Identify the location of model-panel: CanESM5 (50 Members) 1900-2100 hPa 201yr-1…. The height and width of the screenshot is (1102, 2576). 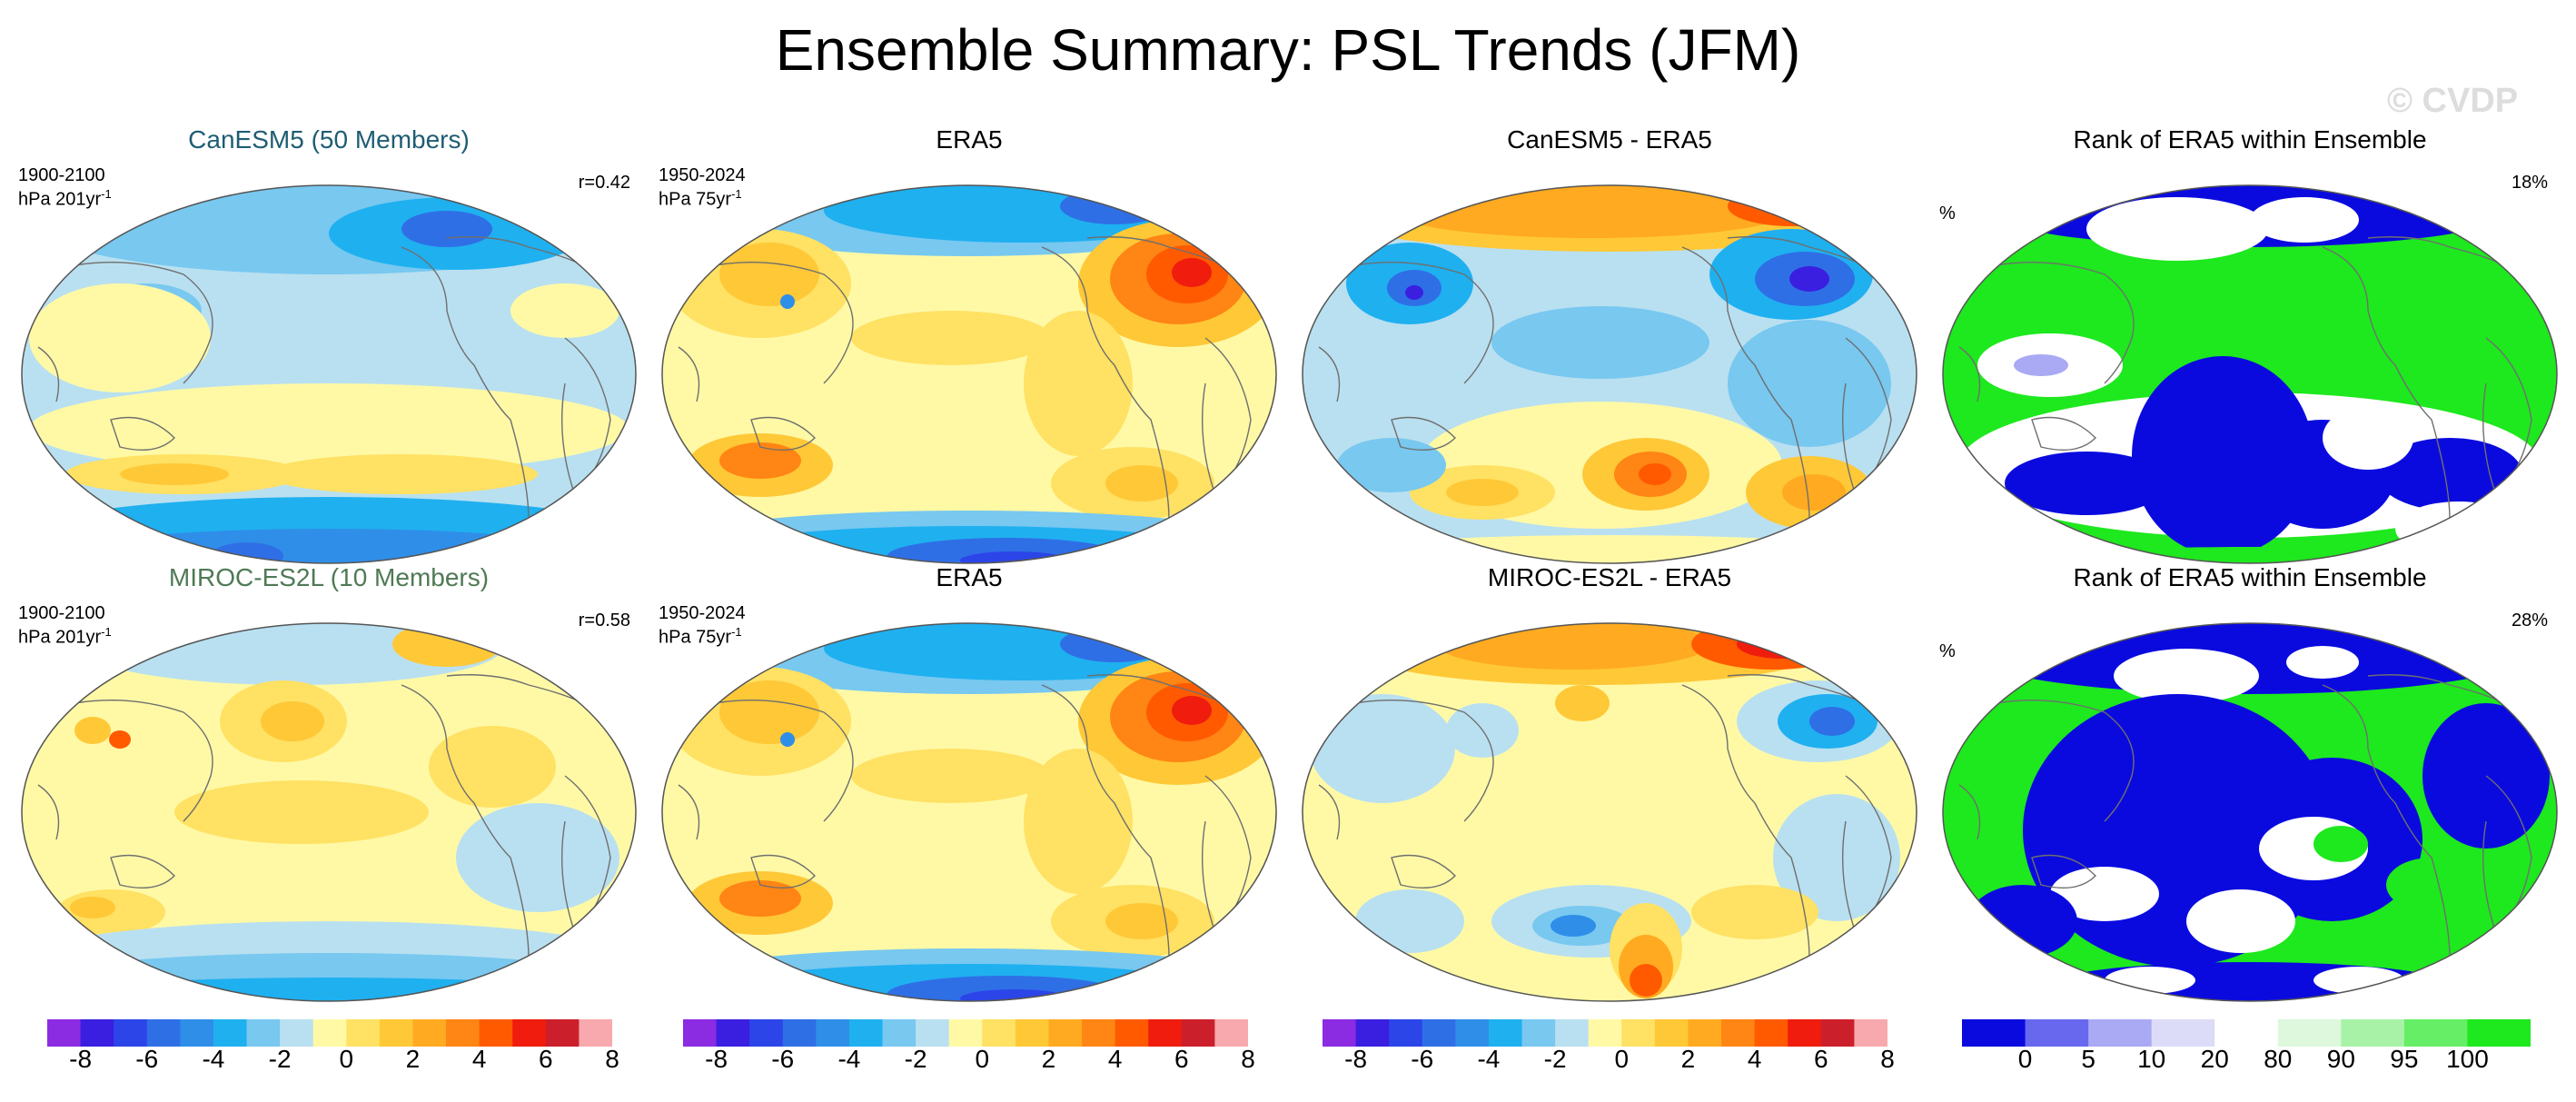
(329, 344).